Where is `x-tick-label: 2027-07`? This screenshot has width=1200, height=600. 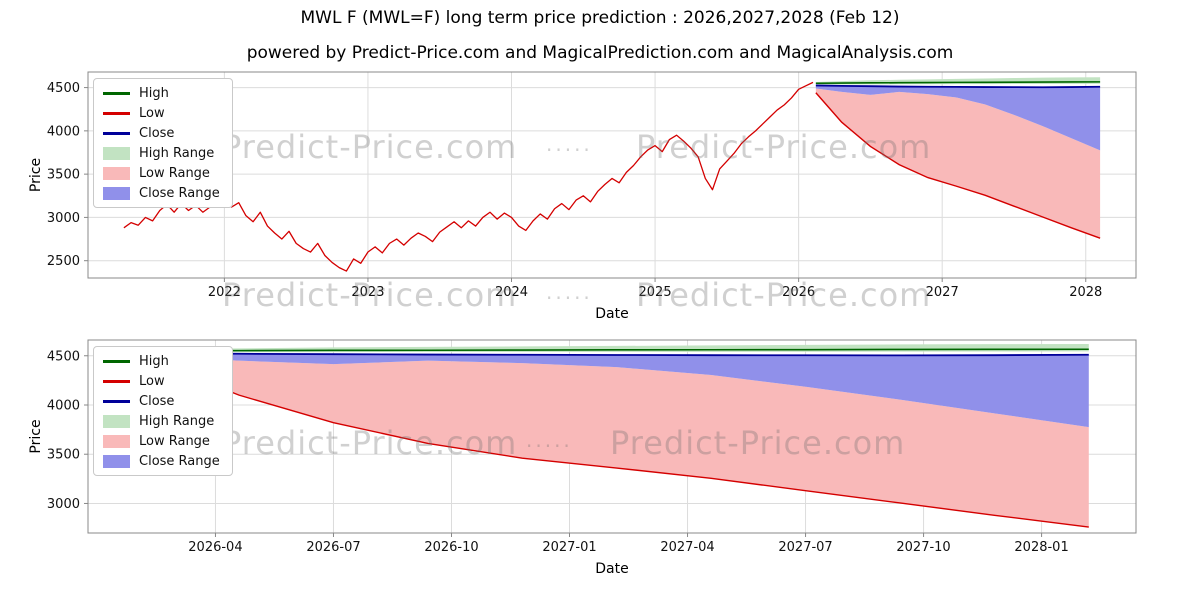
x-tick-label: 2027-07 is located at coordinates (805, 547).